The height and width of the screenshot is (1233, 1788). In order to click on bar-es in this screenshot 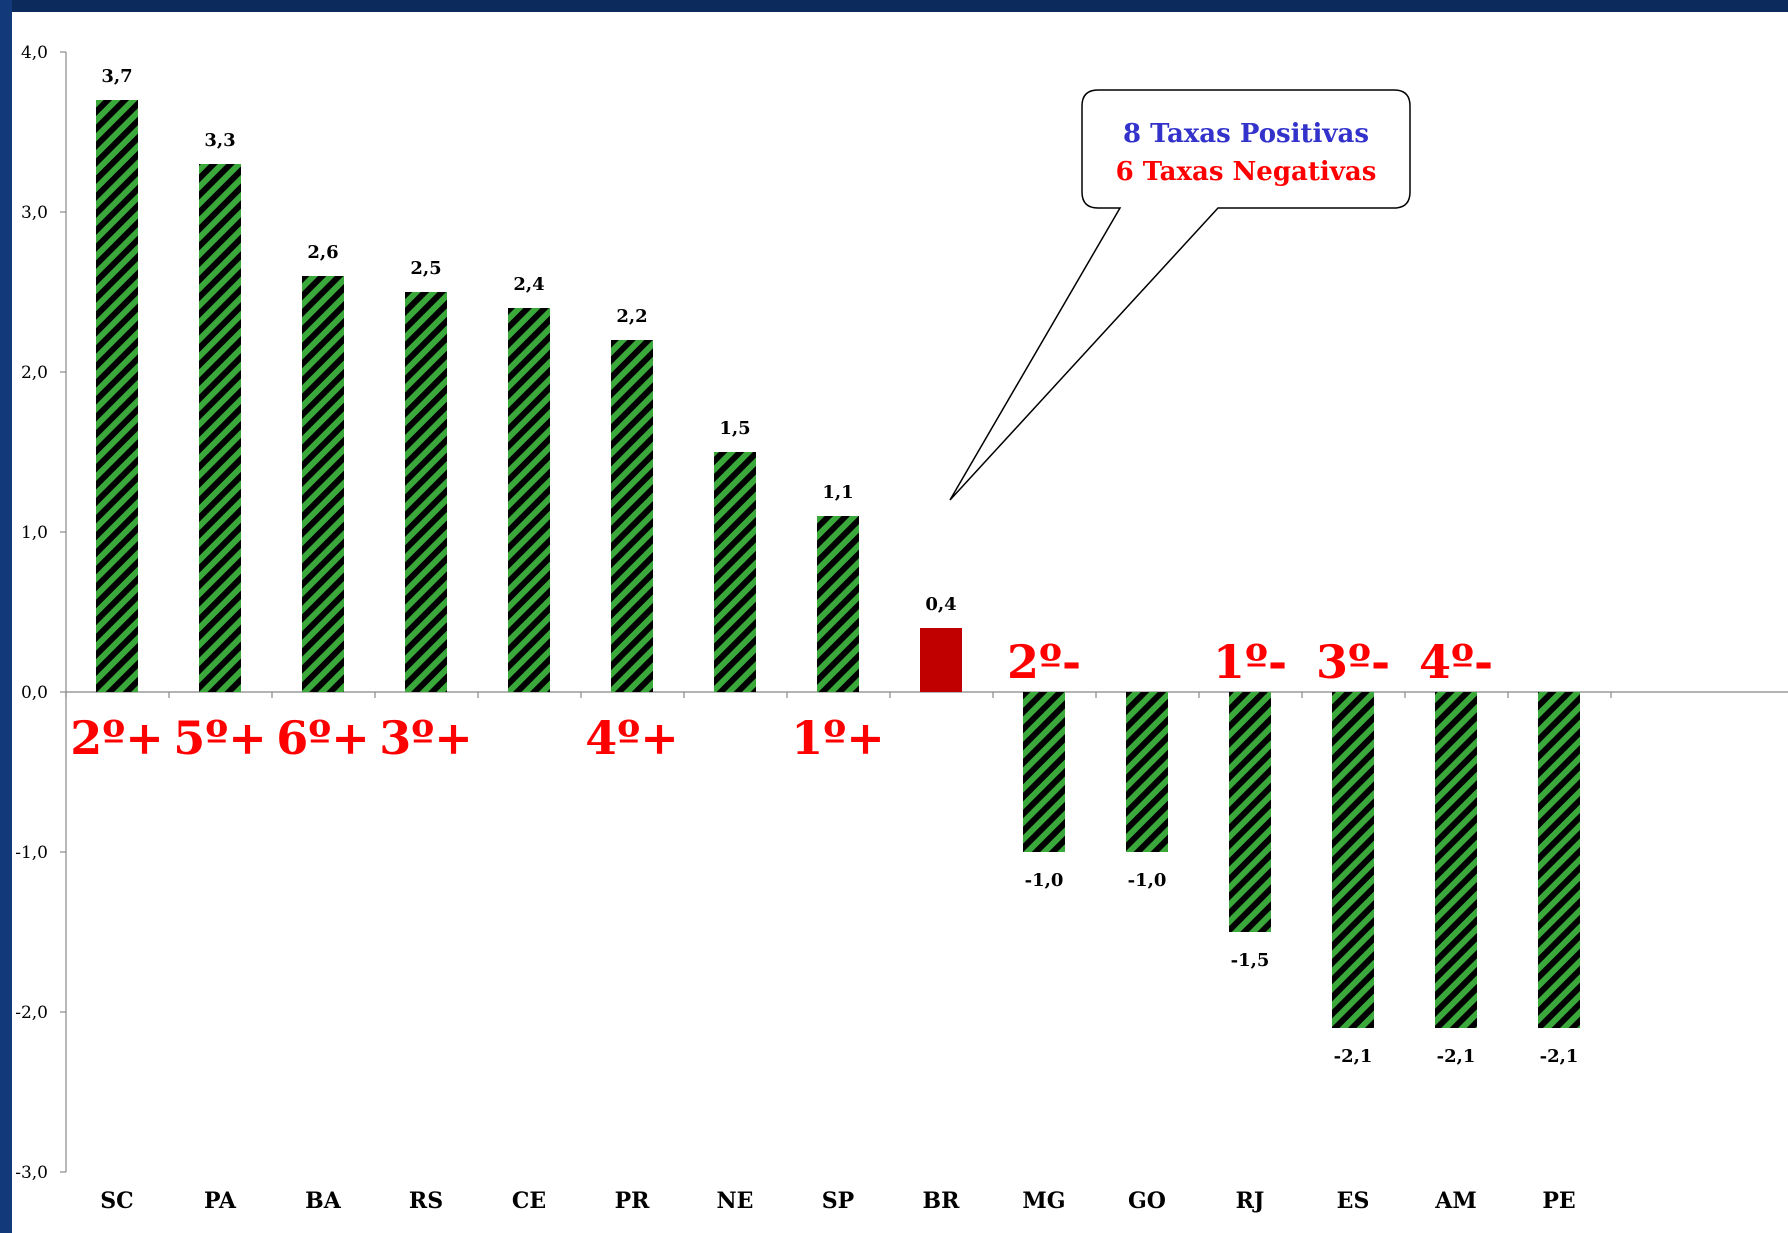, I will do `click(1353, 860)`.